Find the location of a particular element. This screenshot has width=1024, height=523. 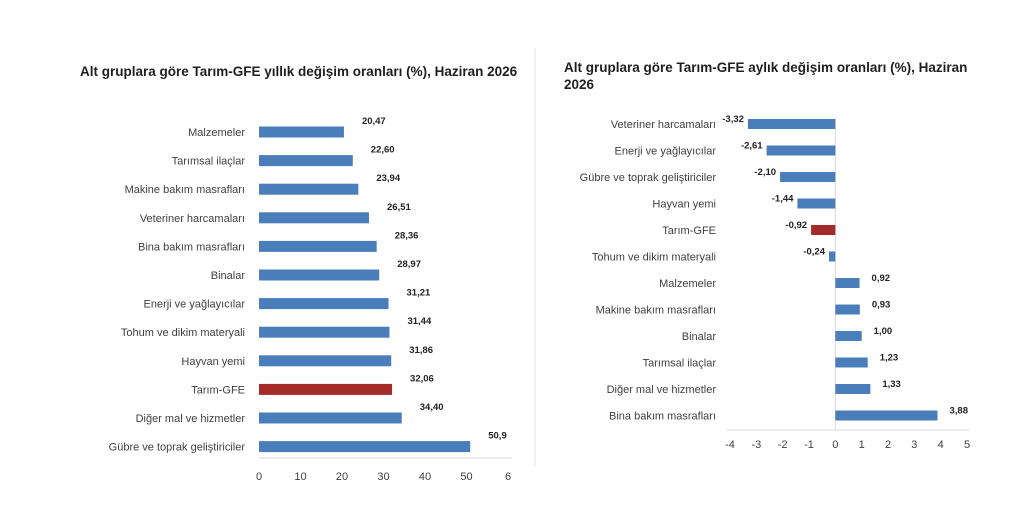

data-label: 31,86 is located at coordinates (421, 350).